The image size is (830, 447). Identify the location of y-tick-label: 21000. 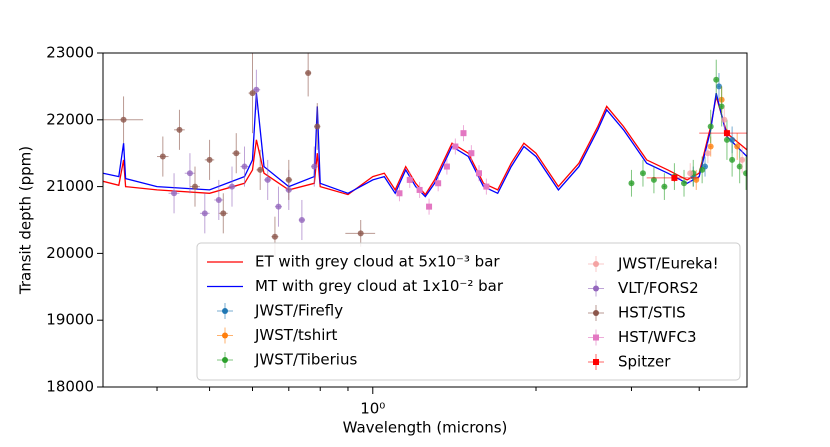
(70, 186).